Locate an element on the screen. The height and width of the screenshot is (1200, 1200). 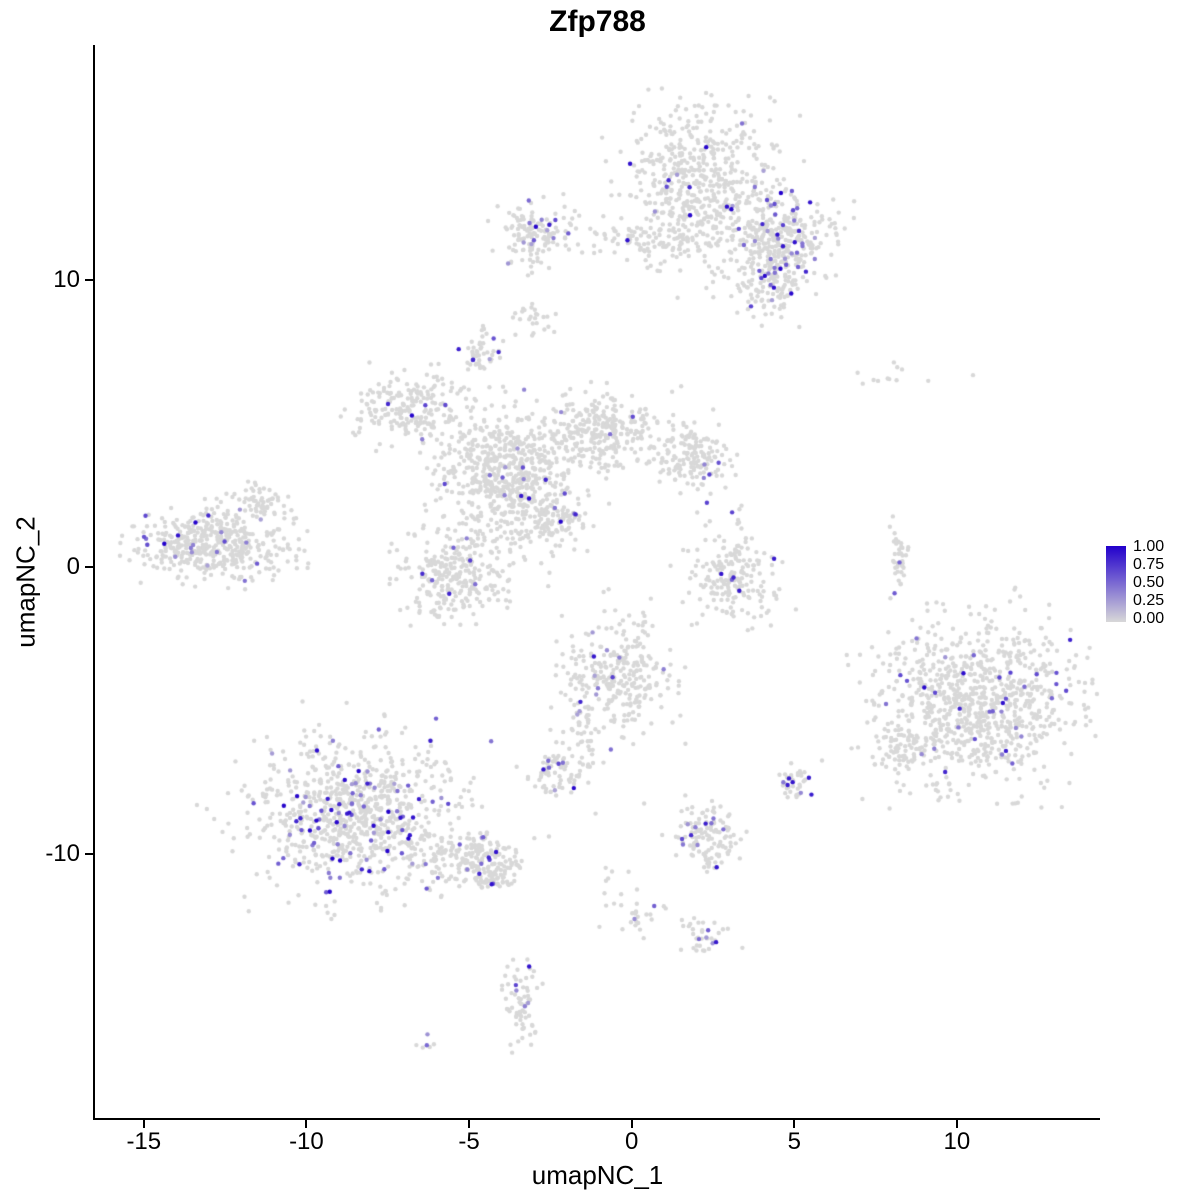
legend-tick-label: 1.00 is located at coordinates (1149, 546).